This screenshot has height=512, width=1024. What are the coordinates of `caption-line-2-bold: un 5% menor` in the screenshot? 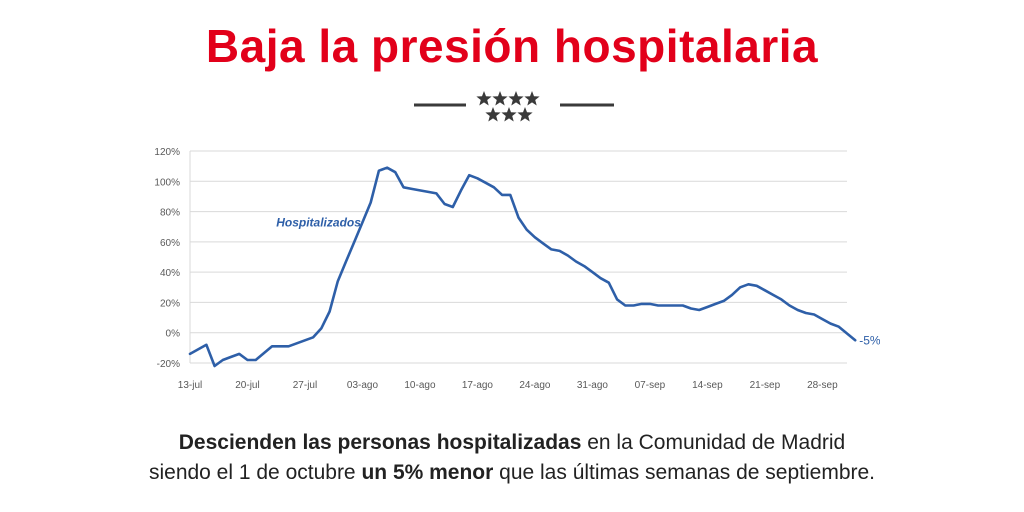 It's located at (427, 472).